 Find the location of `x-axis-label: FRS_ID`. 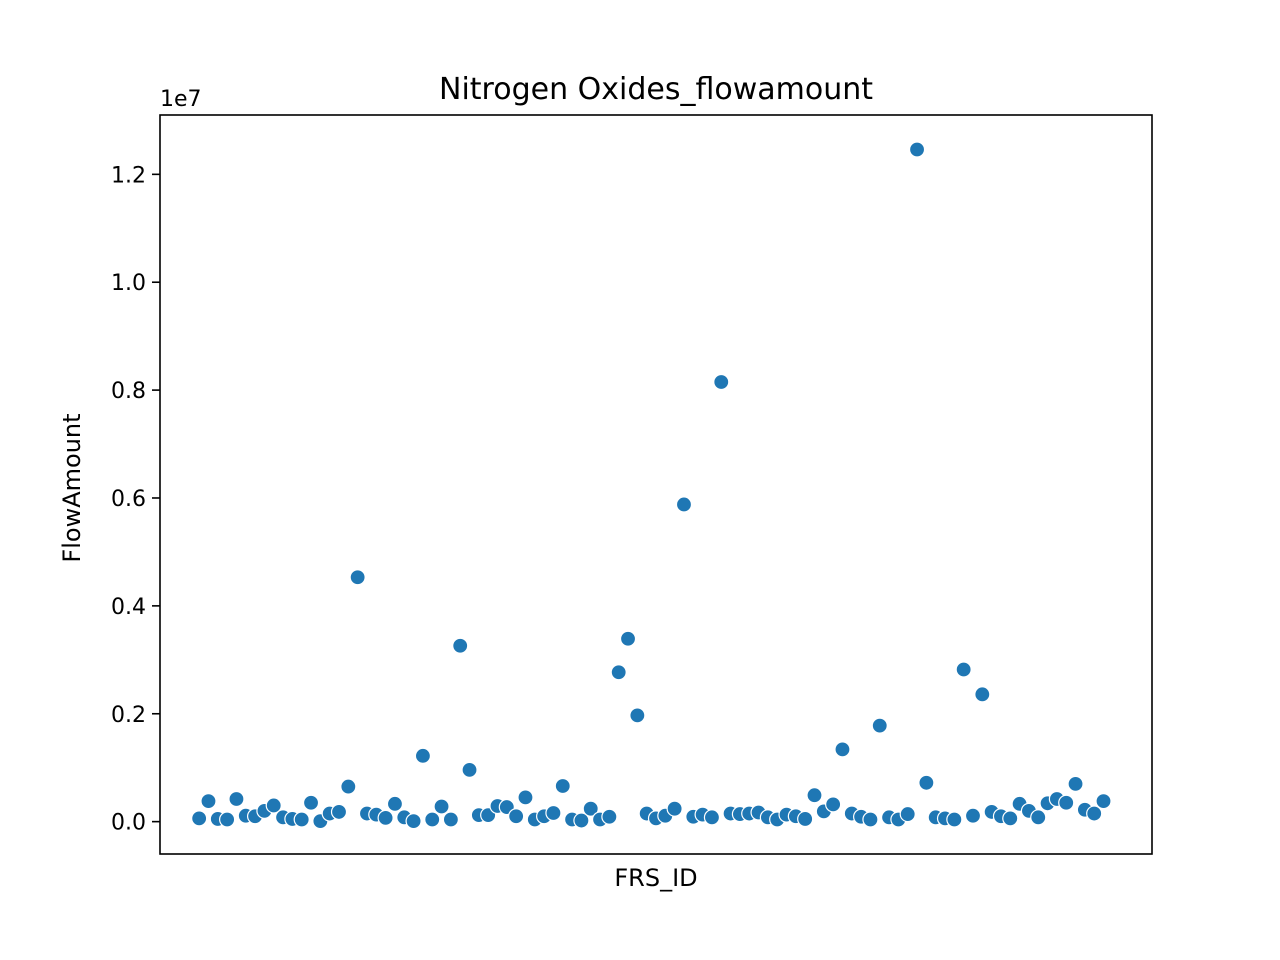

x-axis-label: FRS_ID is located at coordinates (655, 878).